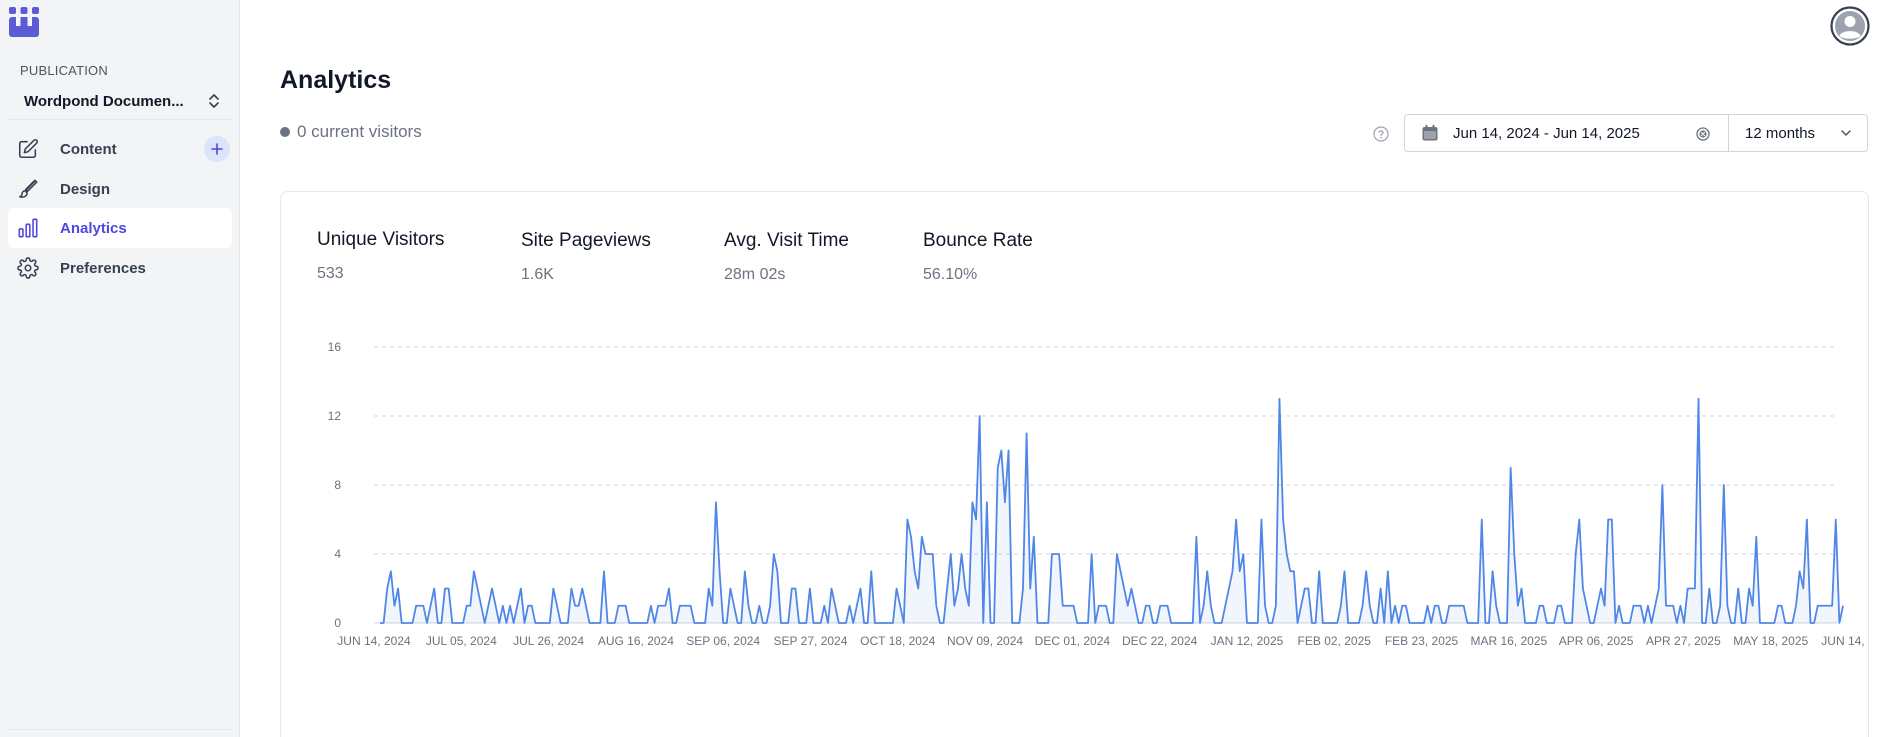  What do you see at coordinates (1798, 133) in the screenshot?
I see `period-select: 12 months` at bounding box center [1798, 133].